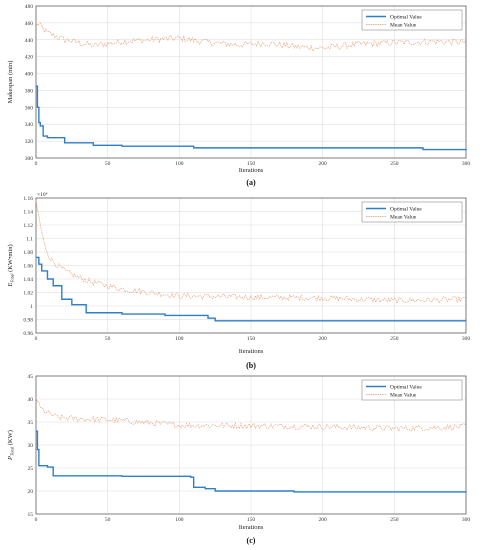 The image size is (489, 550). What do you see at coordinates (29, 240) in the screenshot?
I see `y-tick-label: 1.1` at bounding box center [29, 240].